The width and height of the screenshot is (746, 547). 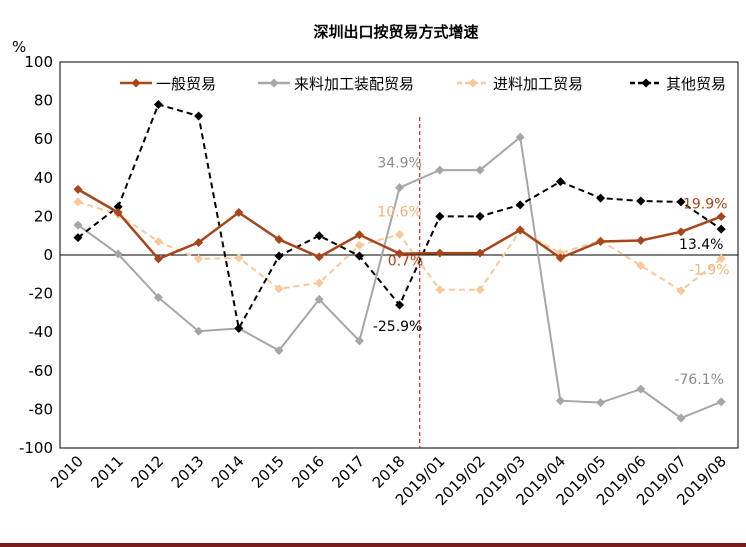 What do you see at coordinates (41, 332) in the screenshot?
I see `y-tick-label: -40` at bounding box center [41, 332].